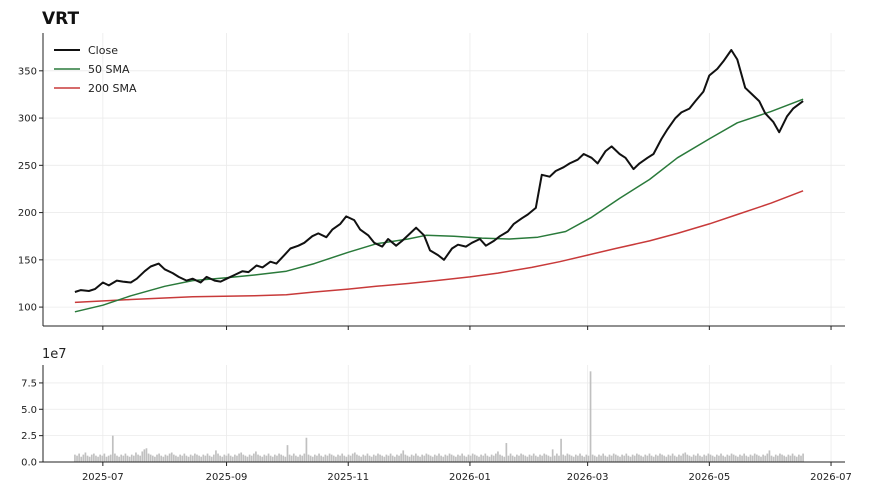  Describe the element at coordinates (27, 308) in the screenshot. I see `price-y-tick-label: 100` at that location.